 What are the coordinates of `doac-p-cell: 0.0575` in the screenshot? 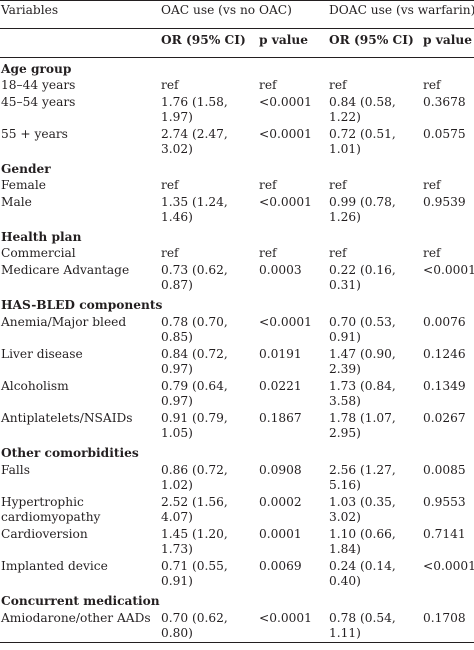 It's located at (444, 134).